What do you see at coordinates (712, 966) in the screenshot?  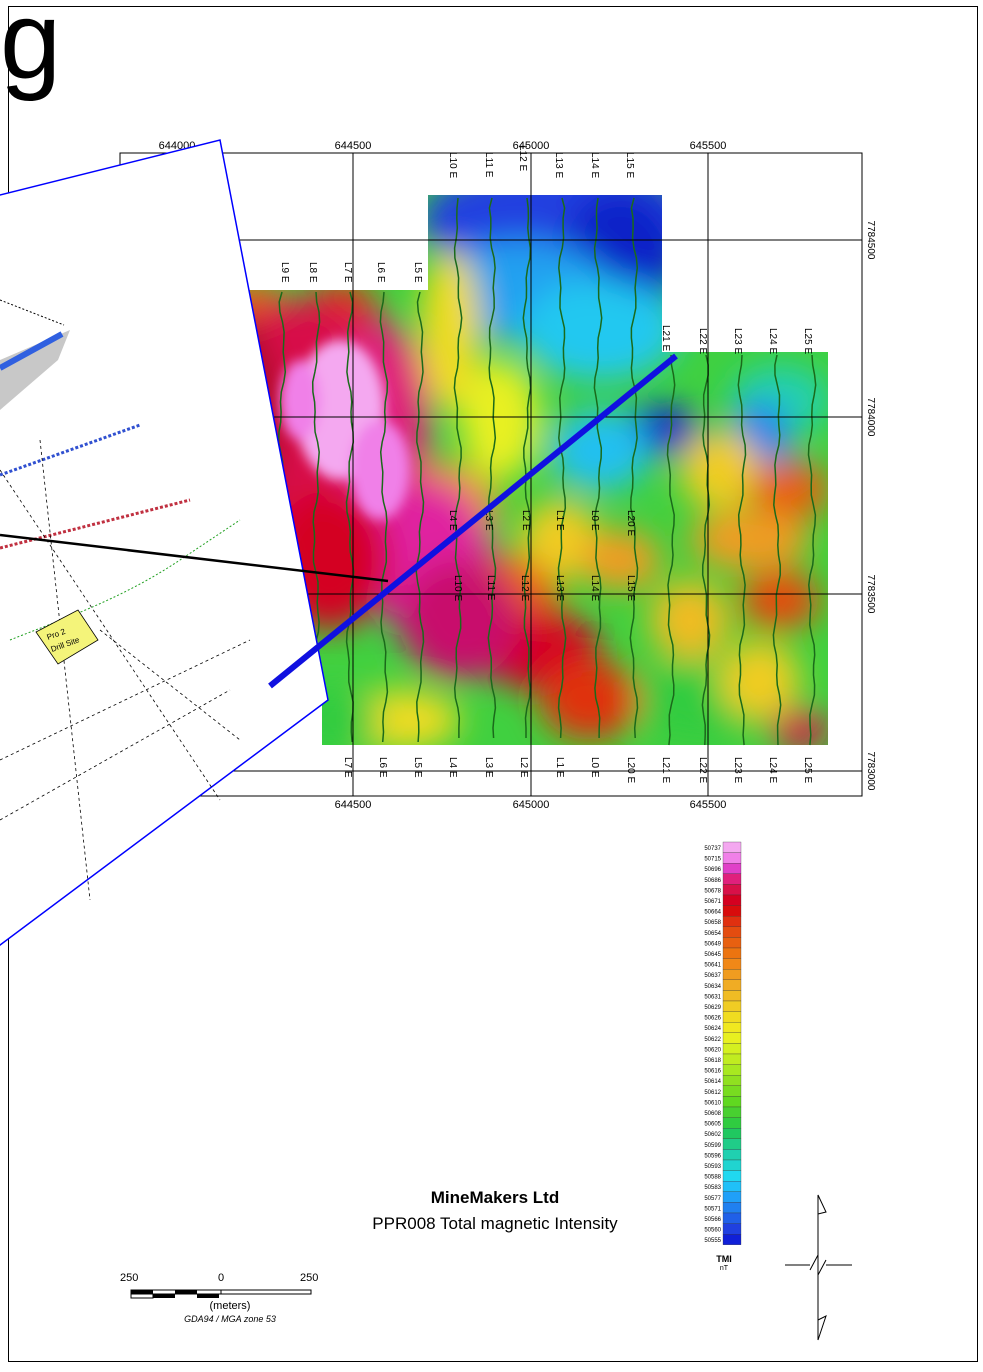 I see `legend-value: 50641` at bounding box center [712, 966].